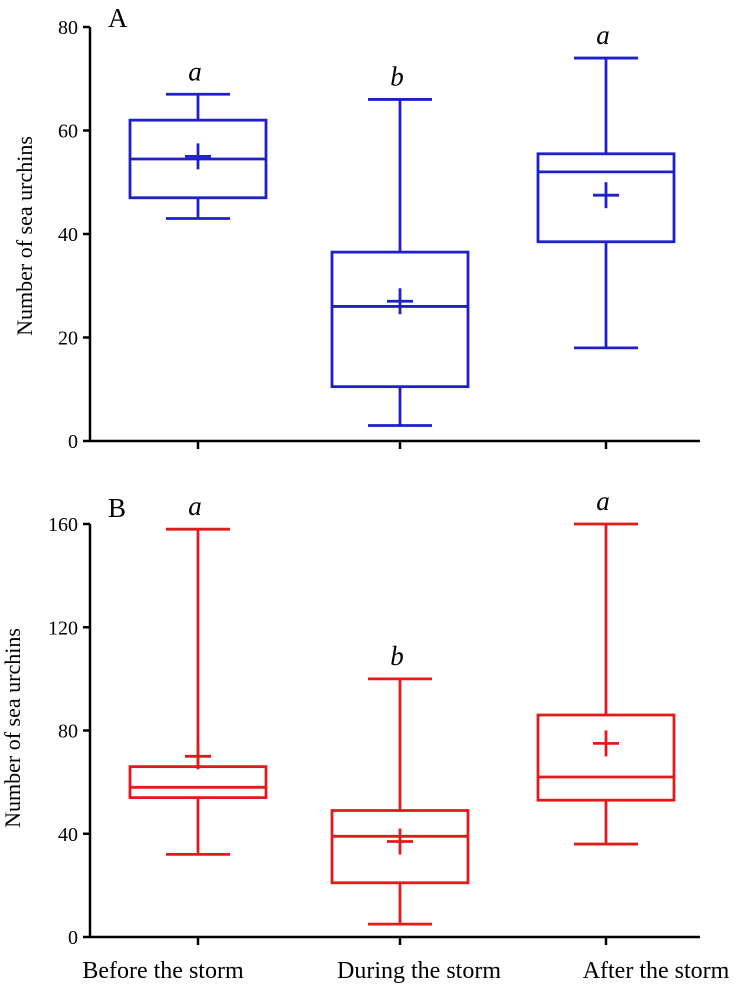  I want to click on panel-a-y-axis-label: Number of sea urchins, so click(24, 236).